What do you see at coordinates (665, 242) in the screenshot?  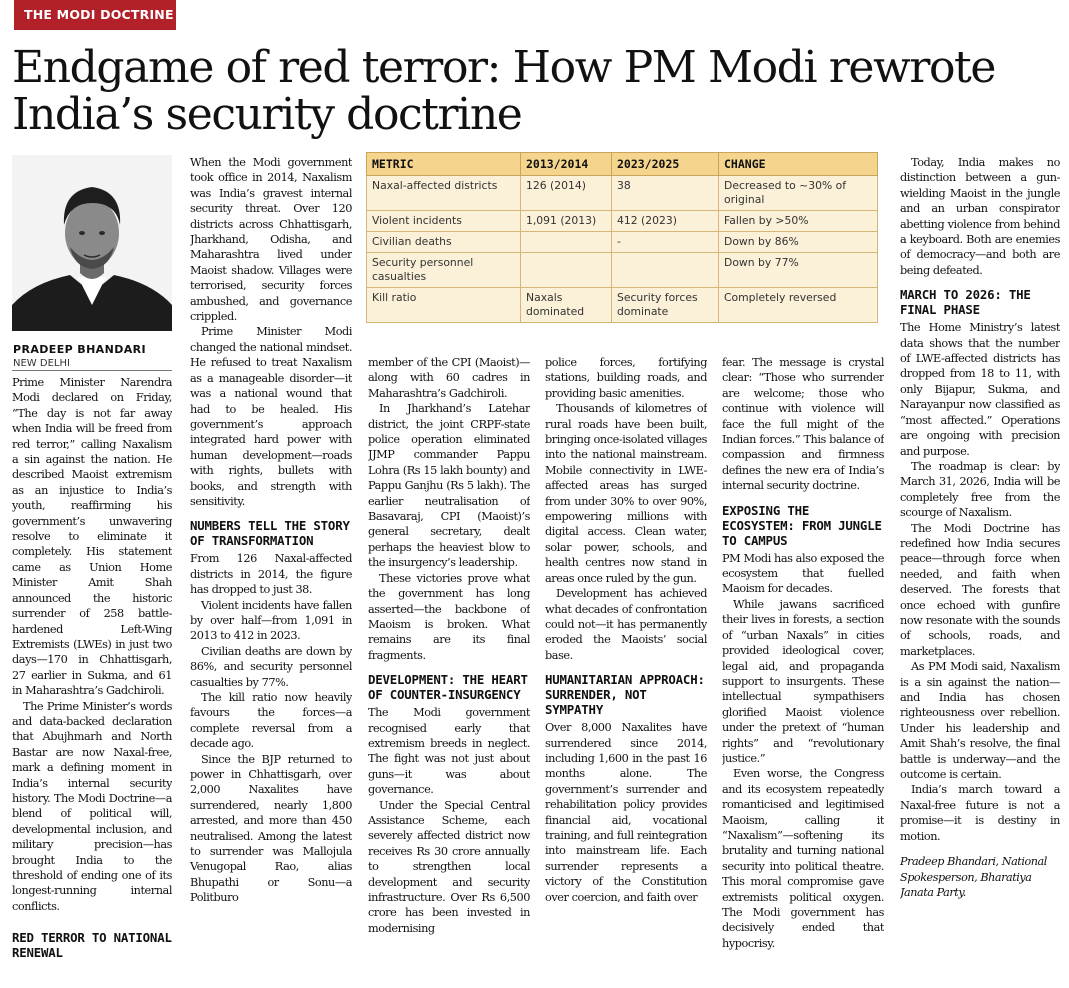 I see `table-cell: -` at bounding box center [665, 242].